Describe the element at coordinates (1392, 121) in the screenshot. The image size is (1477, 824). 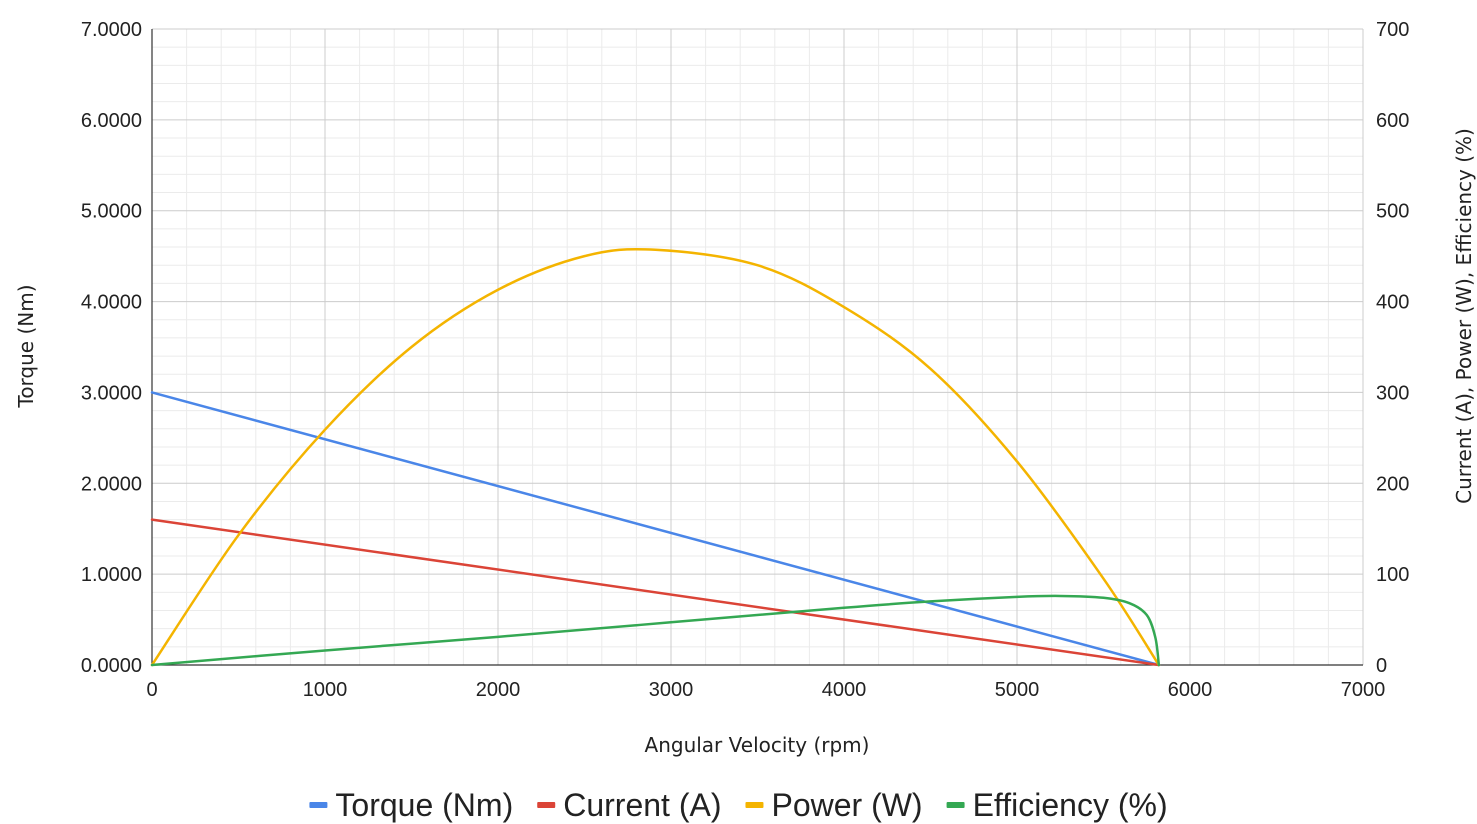
I see `right-y-tick-label: 600` at that location.